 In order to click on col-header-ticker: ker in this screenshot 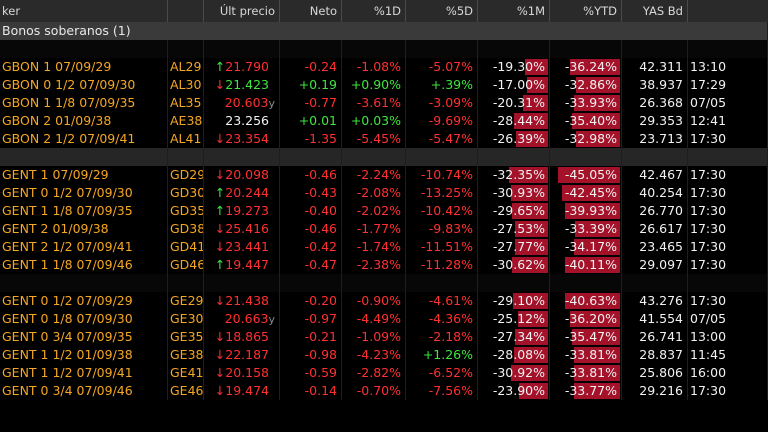, I will do `click(84, 11)`.